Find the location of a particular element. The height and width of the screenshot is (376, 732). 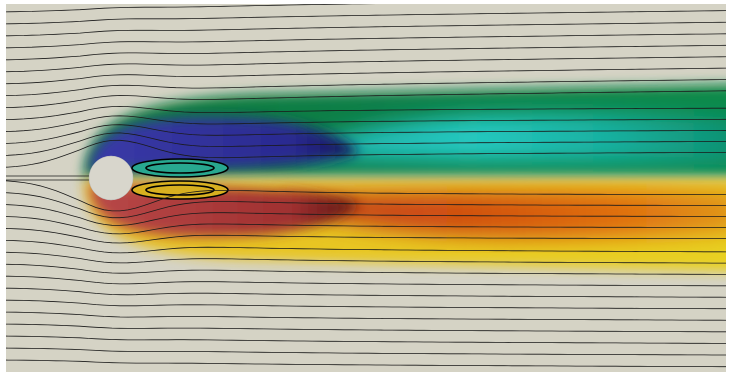

upper-vortex is located at coordinates (225, 144).